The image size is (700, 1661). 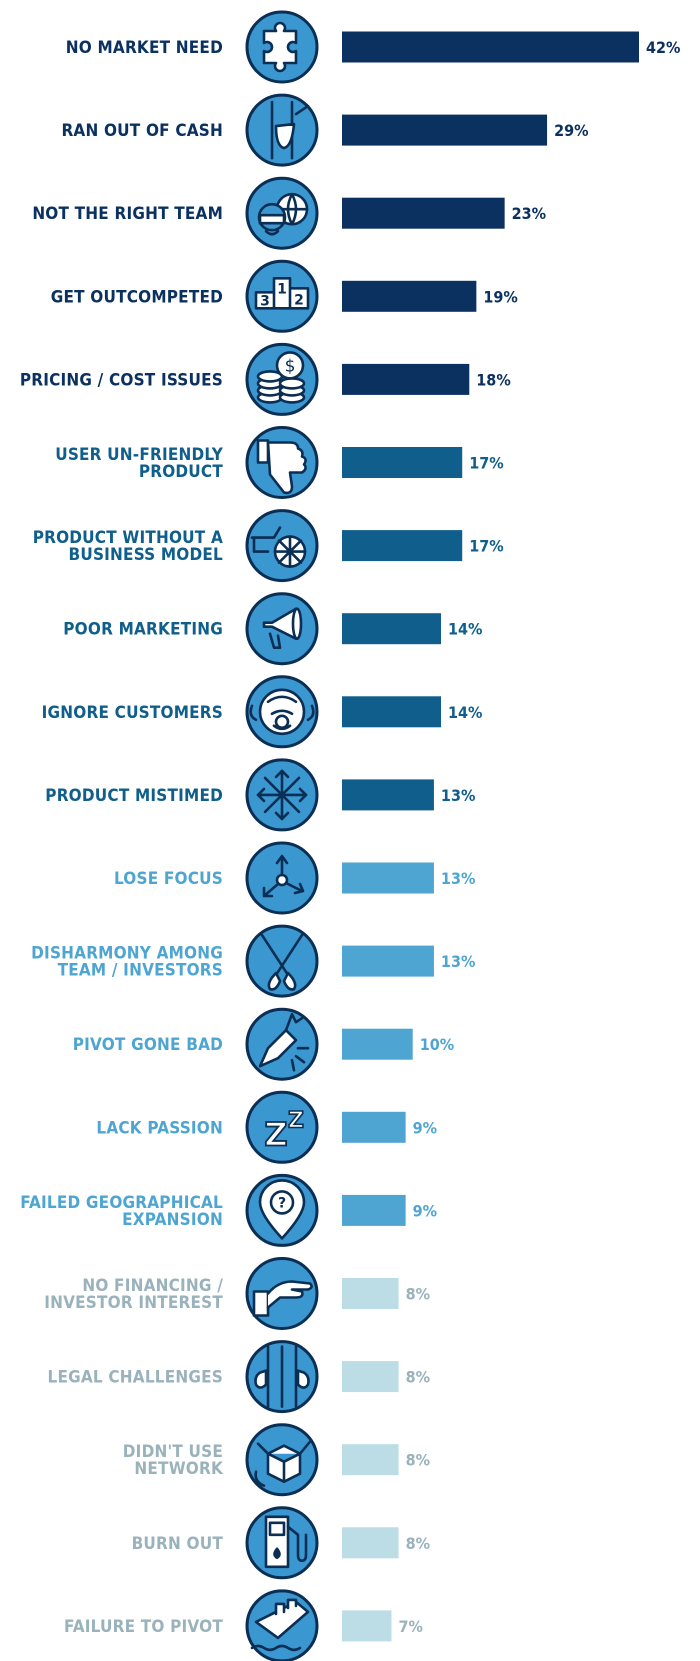 What do you see at coordinates (121, 1203) in the screenshot?
I see `category-label: FAILED GEOGRAPHICAL` at bounding box center [121, 1203].